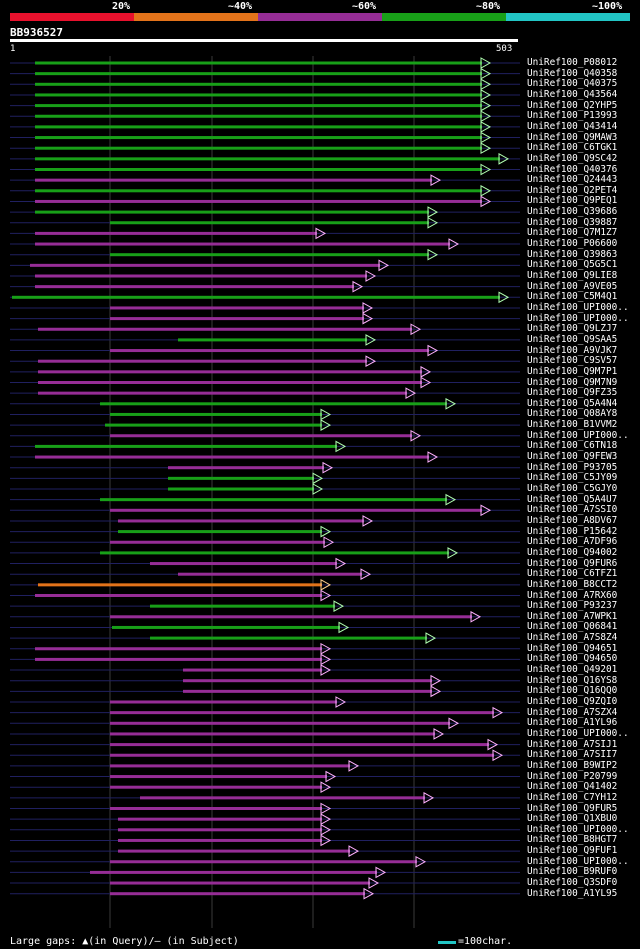 This screenshot has width=640, height=949. What do you see at coordinates (572, 616) in the screenshot?
I see `hit-label: UniRef100_A7WPK1` at bounding box center [572, 616].